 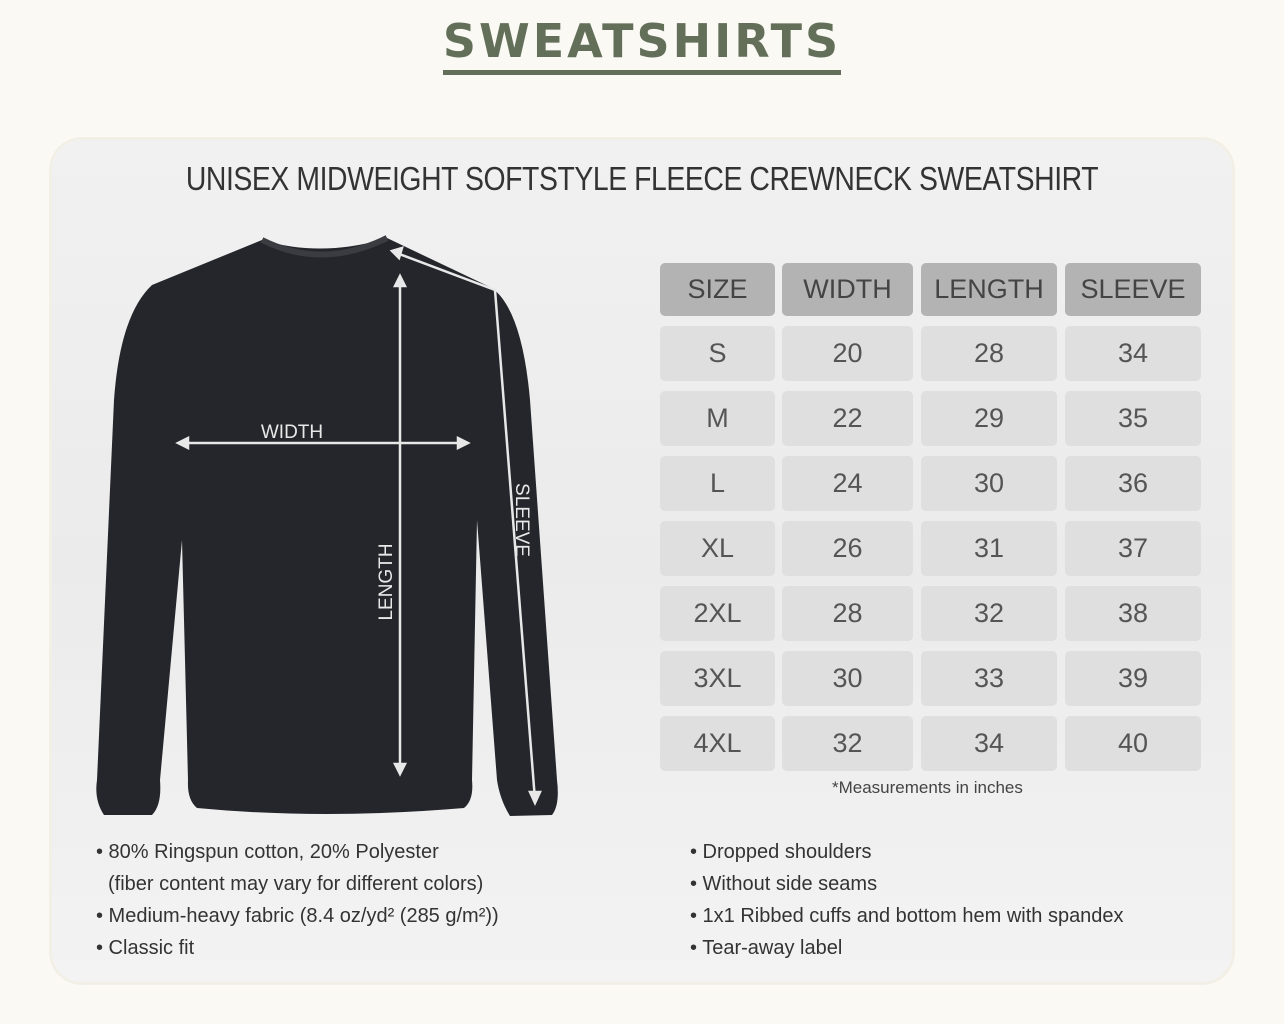 I want to click on table-cell: 4XL, so click(x=717, y=743).